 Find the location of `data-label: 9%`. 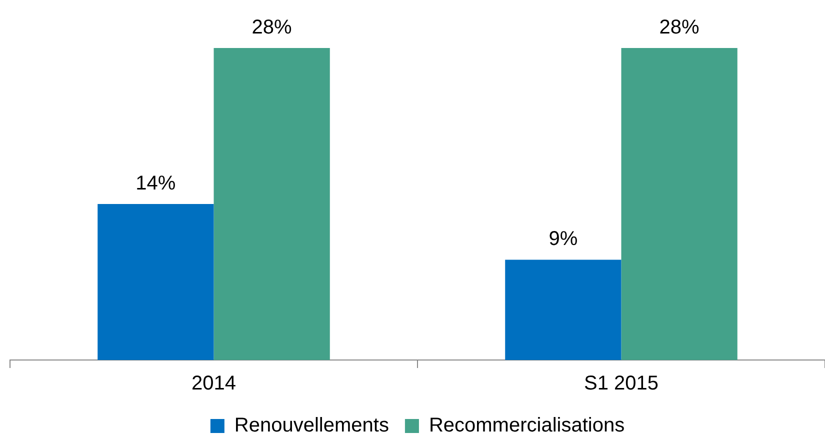

data-label: 9% is located at coordinates (563, 239).